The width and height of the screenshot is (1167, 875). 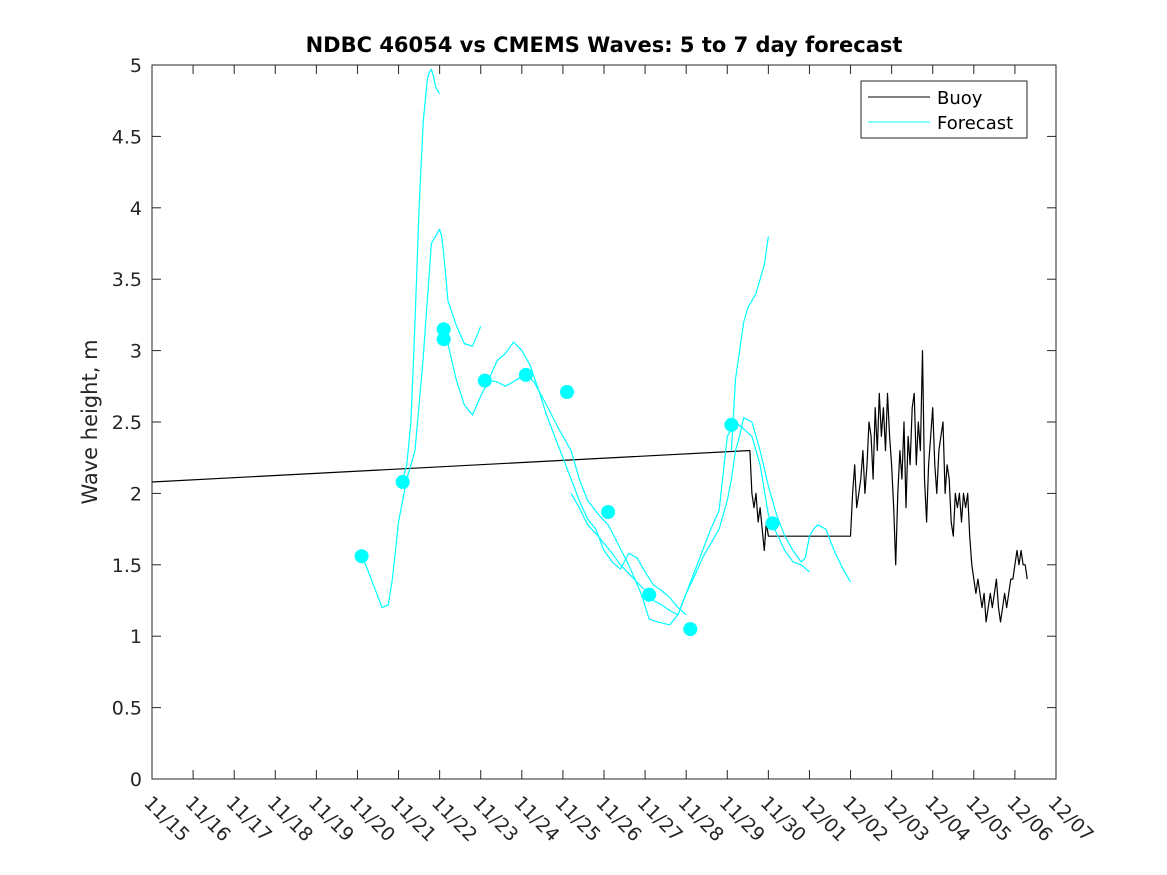 I want to click on x-tick-label: 11/18, so click(x=290, y=819).